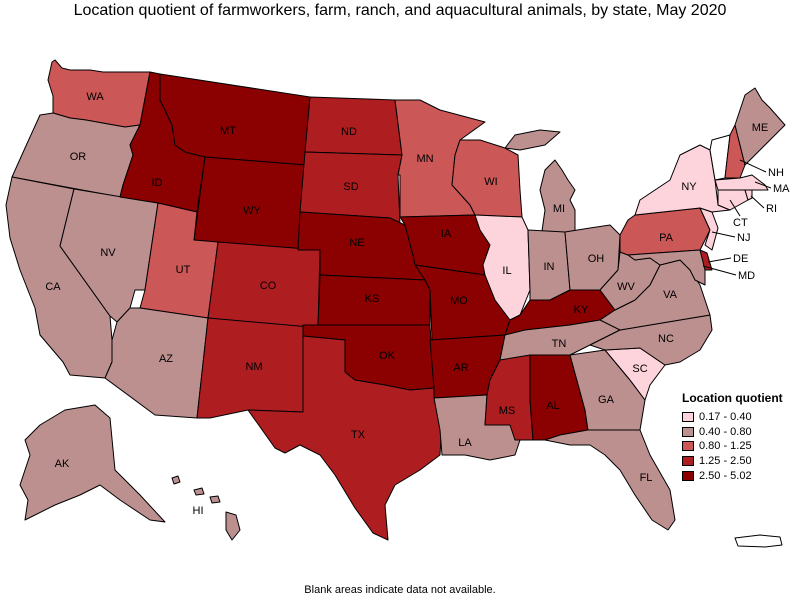 This screenshot has width=800, height=600. I want to click on label-ID: ID, so click(157, 183).